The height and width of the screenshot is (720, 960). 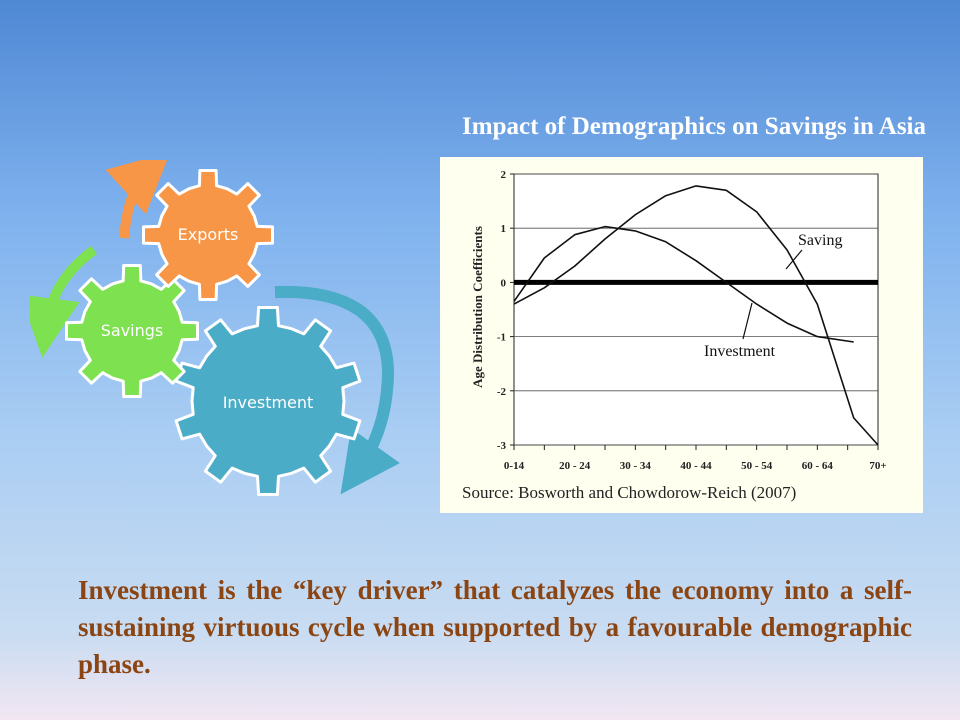 What do you see at coordinates (877, 466) in the screenshot?
I see `x-tick-label: 70+` at bounding box center [877, 466].